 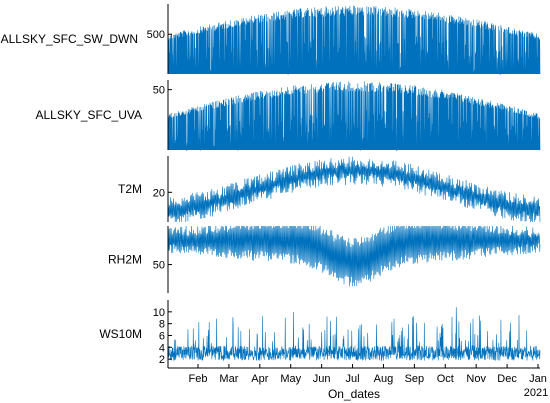 I want to click on x-tick-label: Nov, so click(x=476, y=379).